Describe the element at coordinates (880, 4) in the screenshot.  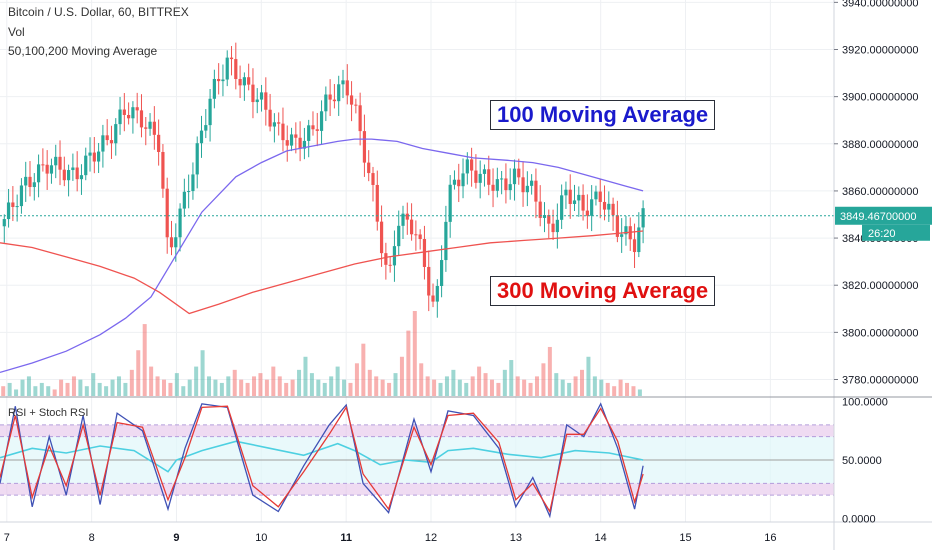
I see `price-tick-label: 3940.00000000` at that location.